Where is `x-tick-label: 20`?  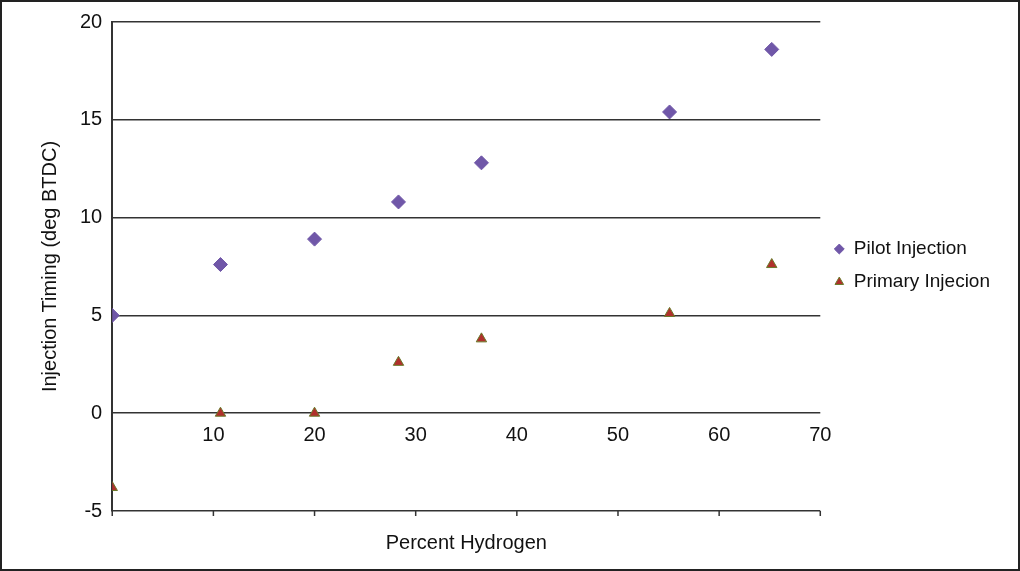
x-tick-label: 20 is located at coordinates (314, 433).